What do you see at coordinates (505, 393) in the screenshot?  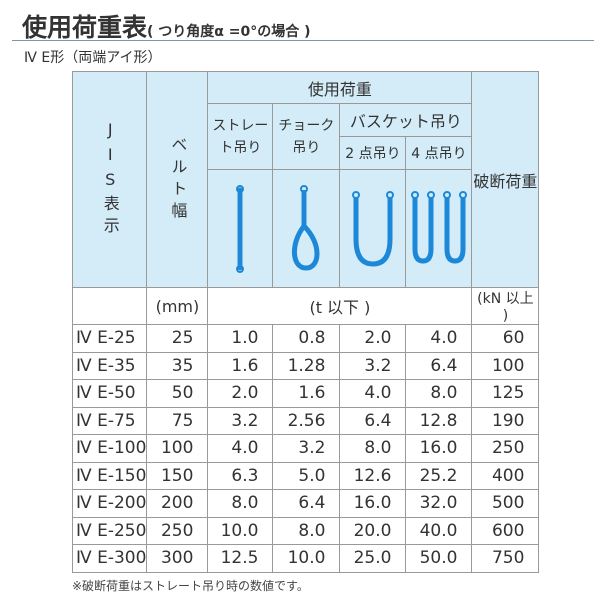 I see `value-cell: 125` at bounding box center [505, 393].